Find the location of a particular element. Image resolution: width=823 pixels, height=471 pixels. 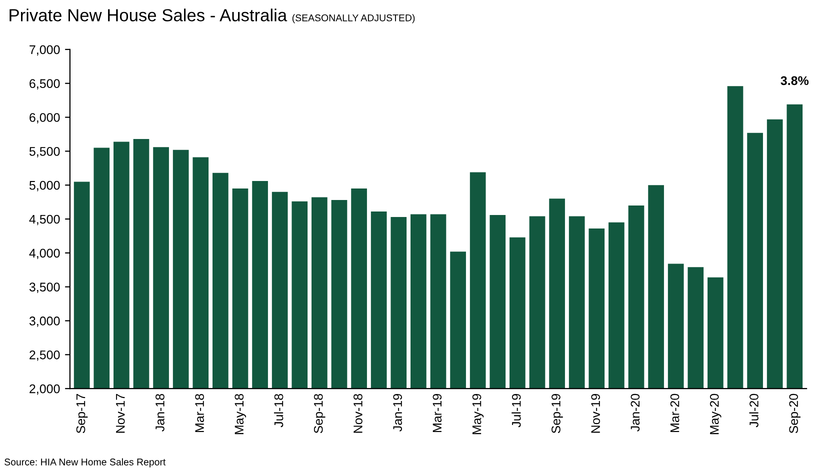

y-tick-label: 3,500 is located at coordinates (44, 287).